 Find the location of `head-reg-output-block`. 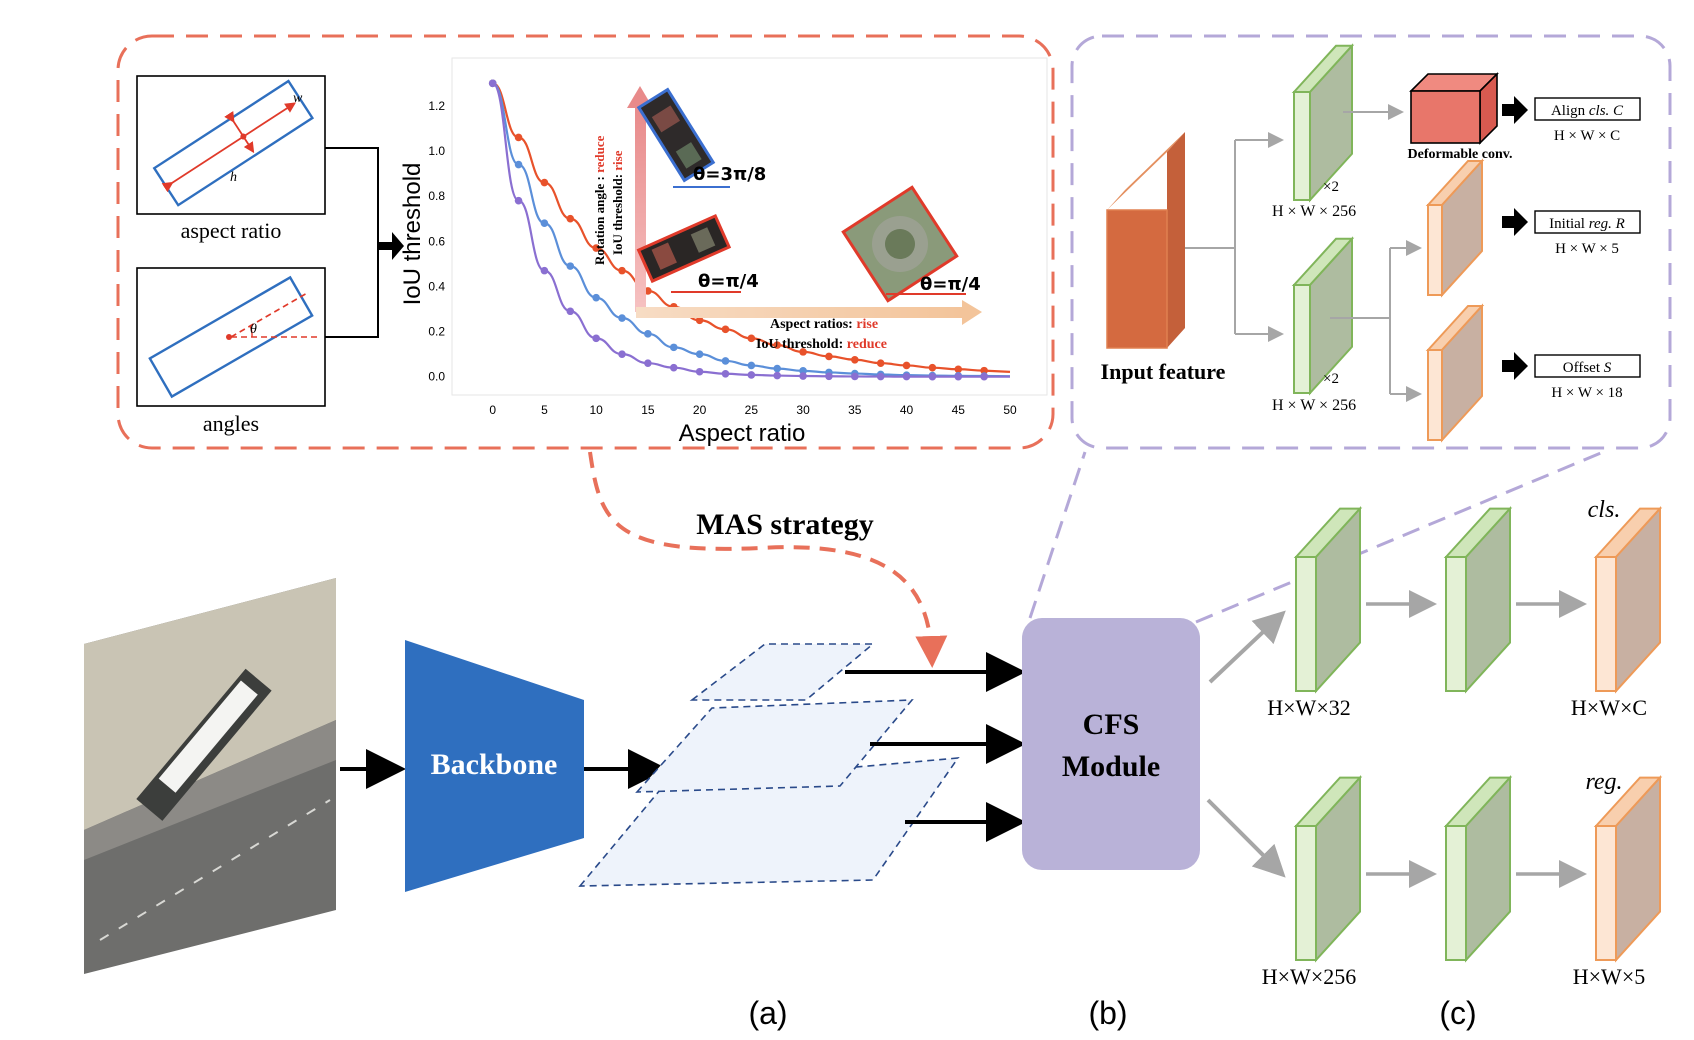

head-reg-output-block is located at coordinates (1628, 869).